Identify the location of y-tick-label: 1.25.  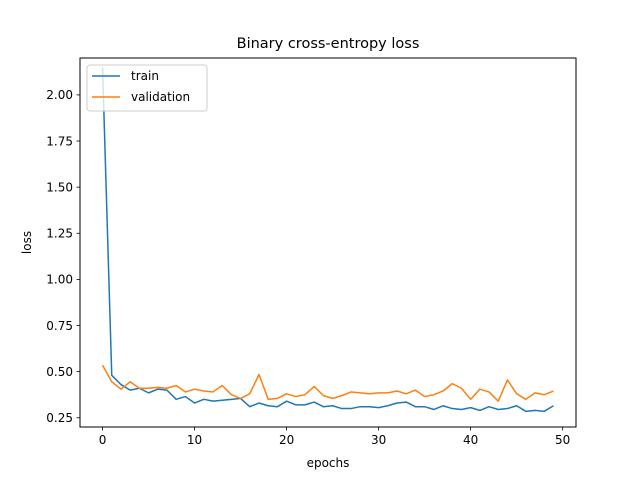
(59, 234).